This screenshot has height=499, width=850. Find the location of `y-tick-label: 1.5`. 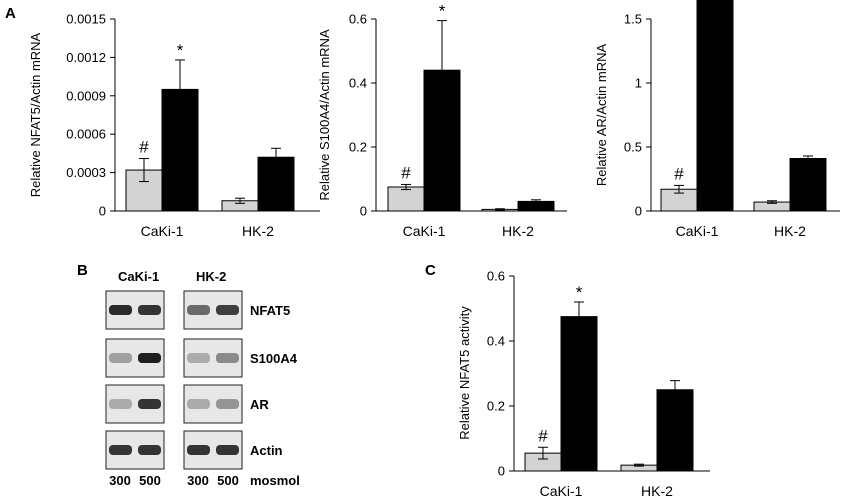

y-tick-label: 1.5 is located at coordinates (633, 19).